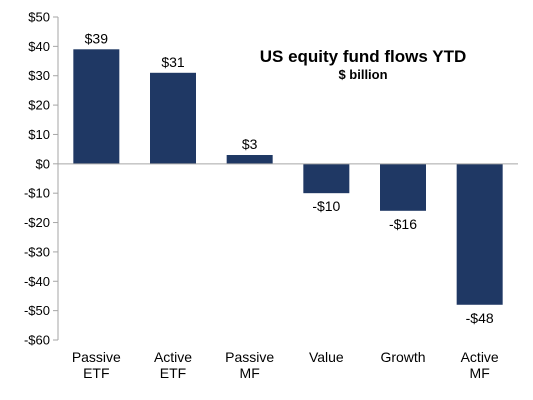 The width and height of the screenshot is (533, 400). What do you see at coordinates (39, 105) in the screenshot?
I see `y-tick-label: $20` at bounding box center [39, 105].